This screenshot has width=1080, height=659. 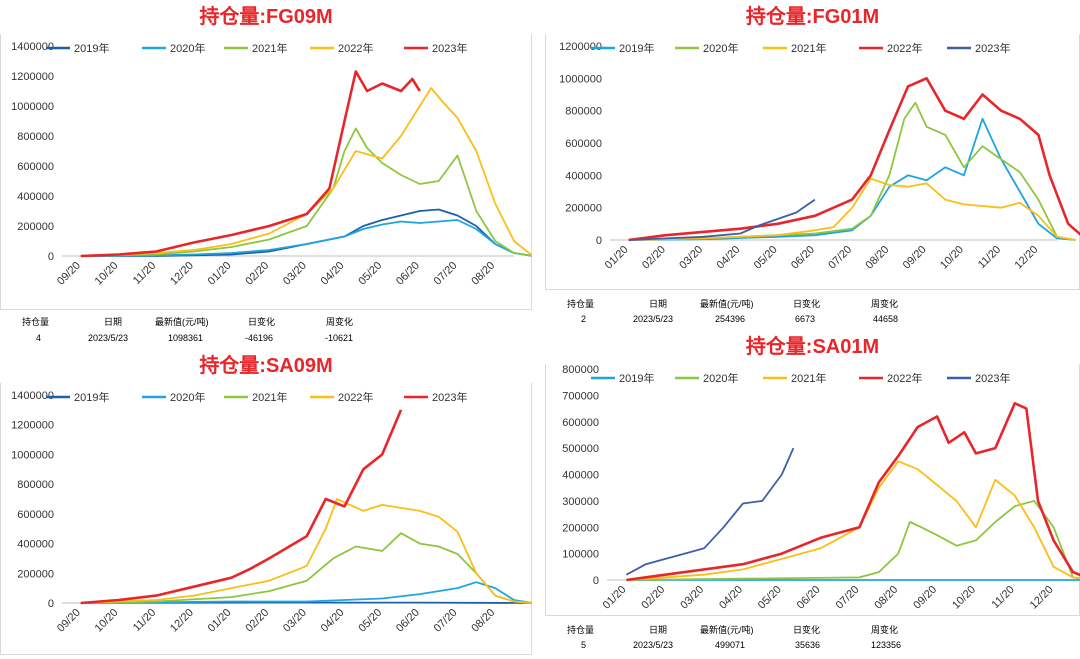 I want to click on stat-value-latest: 1098361, so click(x=186, y=338).